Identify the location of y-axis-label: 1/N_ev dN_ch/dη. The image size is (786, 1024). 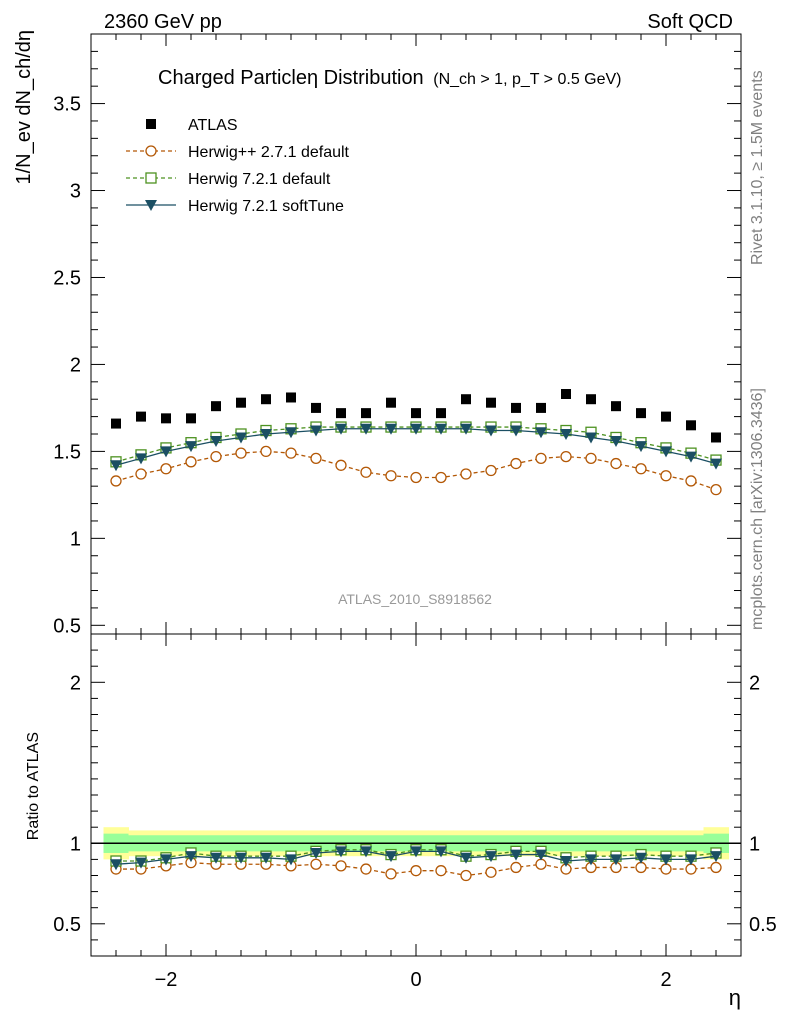
(24, 107).